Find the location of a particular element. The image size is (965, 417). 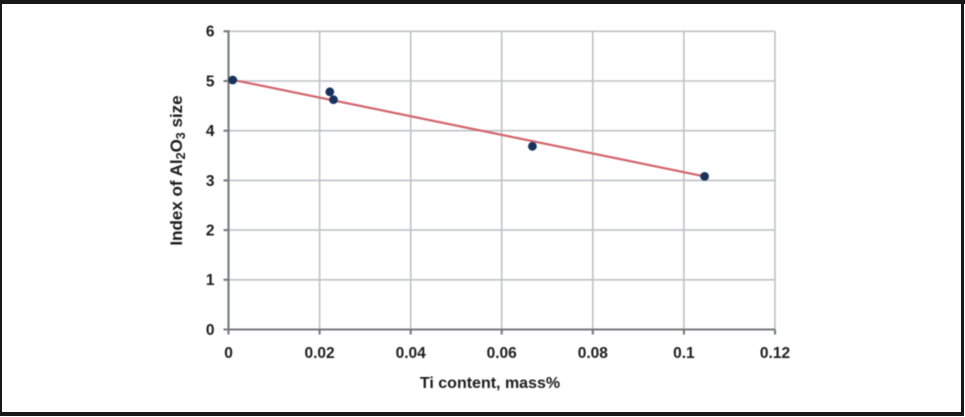

svg-text: 2 is located at coordinates (210, 231).